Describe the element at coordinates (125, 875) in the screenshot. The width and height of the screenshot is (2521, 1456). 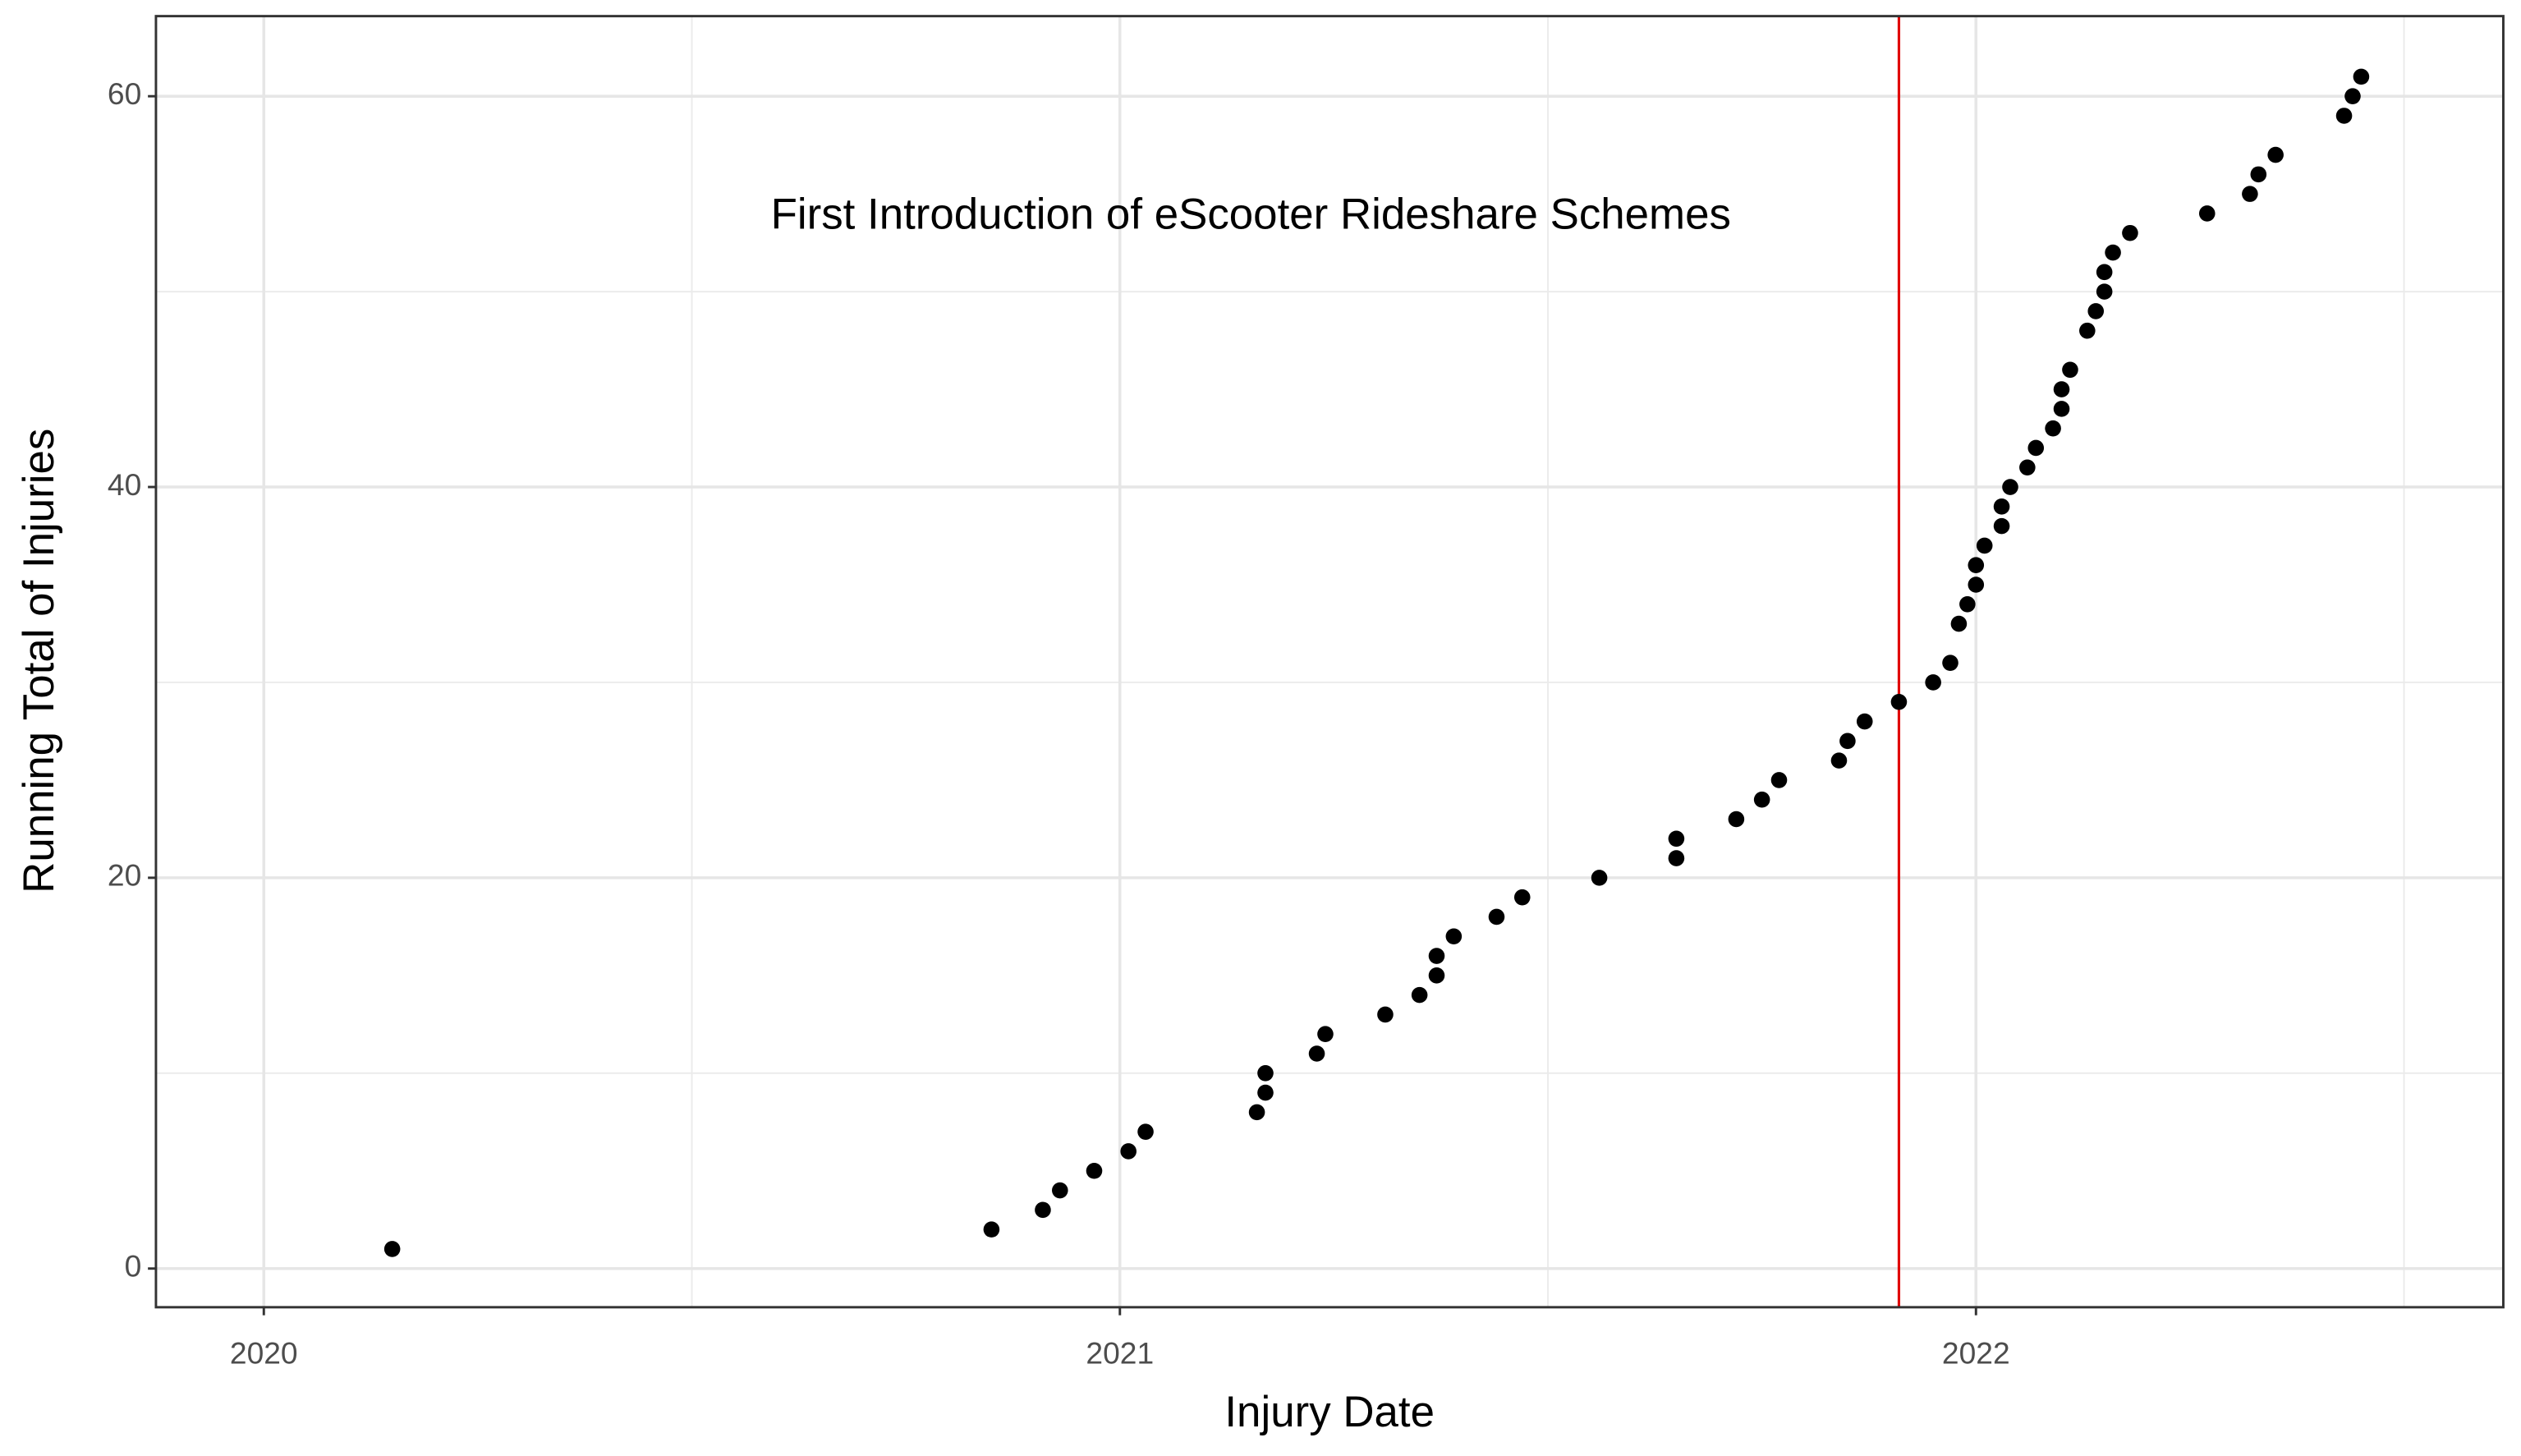
I see `y-tick-label: 20` at that location.